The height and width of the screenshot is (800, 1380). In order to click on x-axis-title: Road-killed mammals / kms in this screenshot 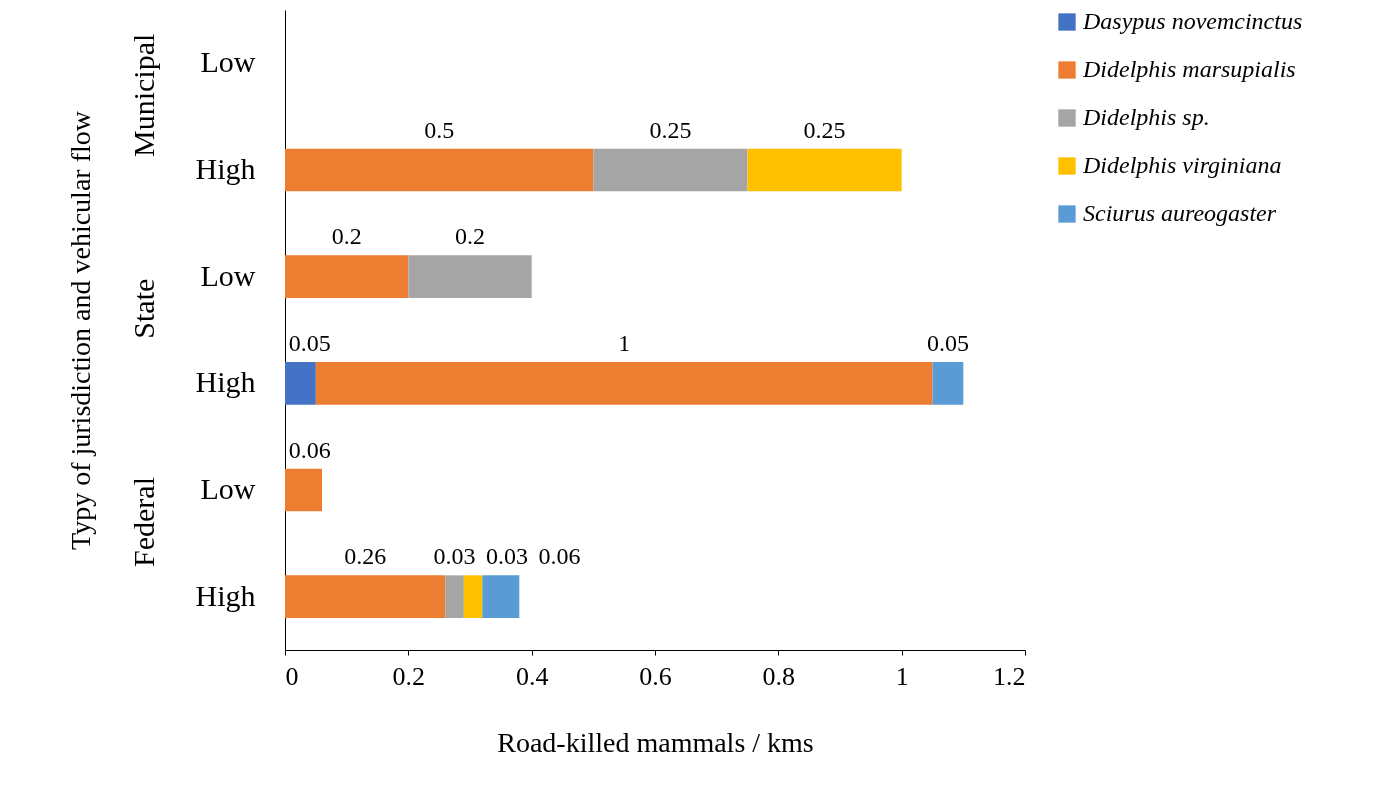, I will do `click(655, 742)`.